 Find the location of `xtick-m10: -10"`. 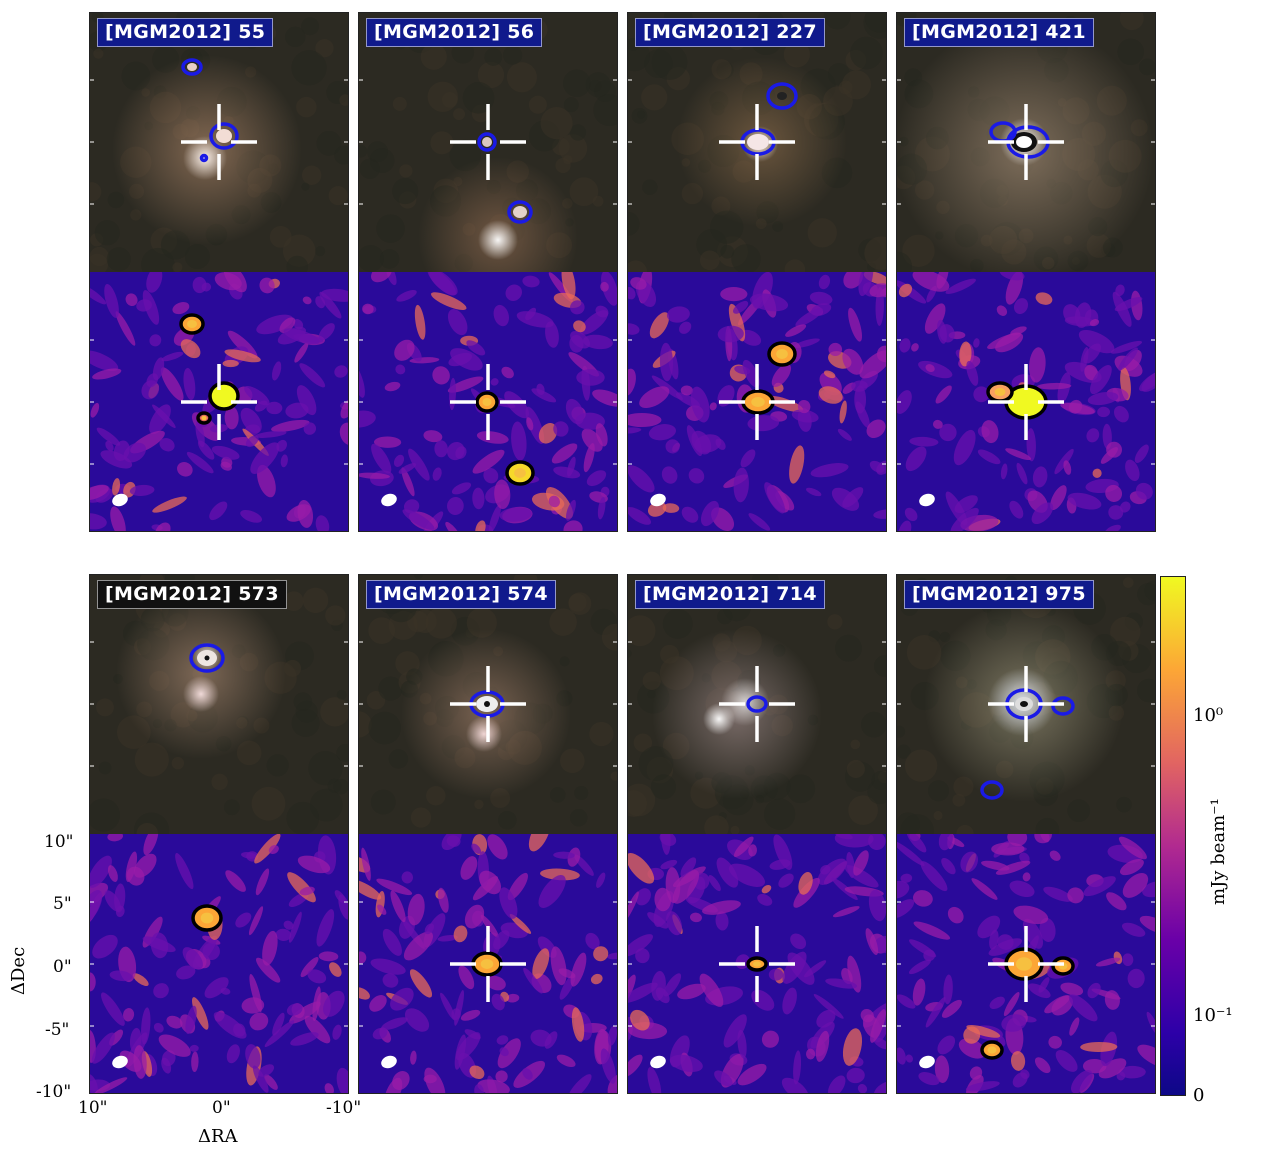

xtick-m10: -10" is located at coordinates (344, 1108).